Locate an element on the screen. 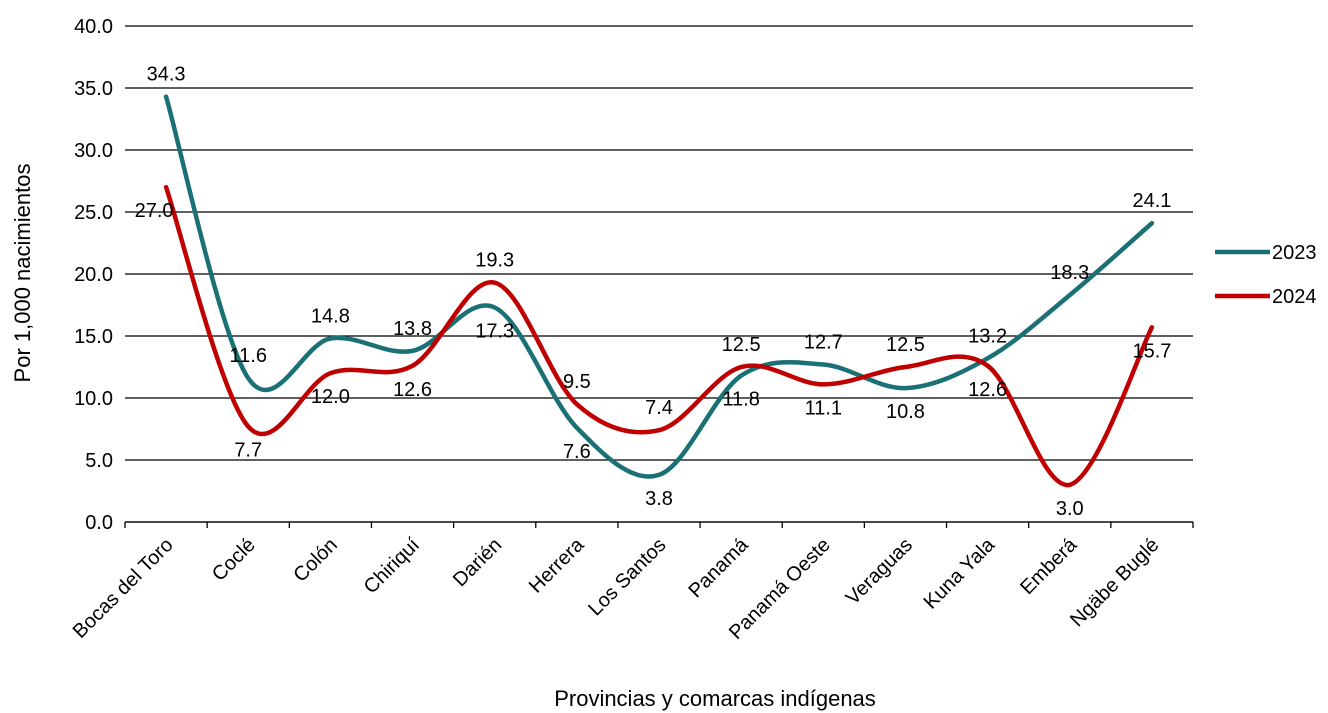 The image size is (1328, 713). y-tick-label: 25.0 is located at coordinates (93, 213).